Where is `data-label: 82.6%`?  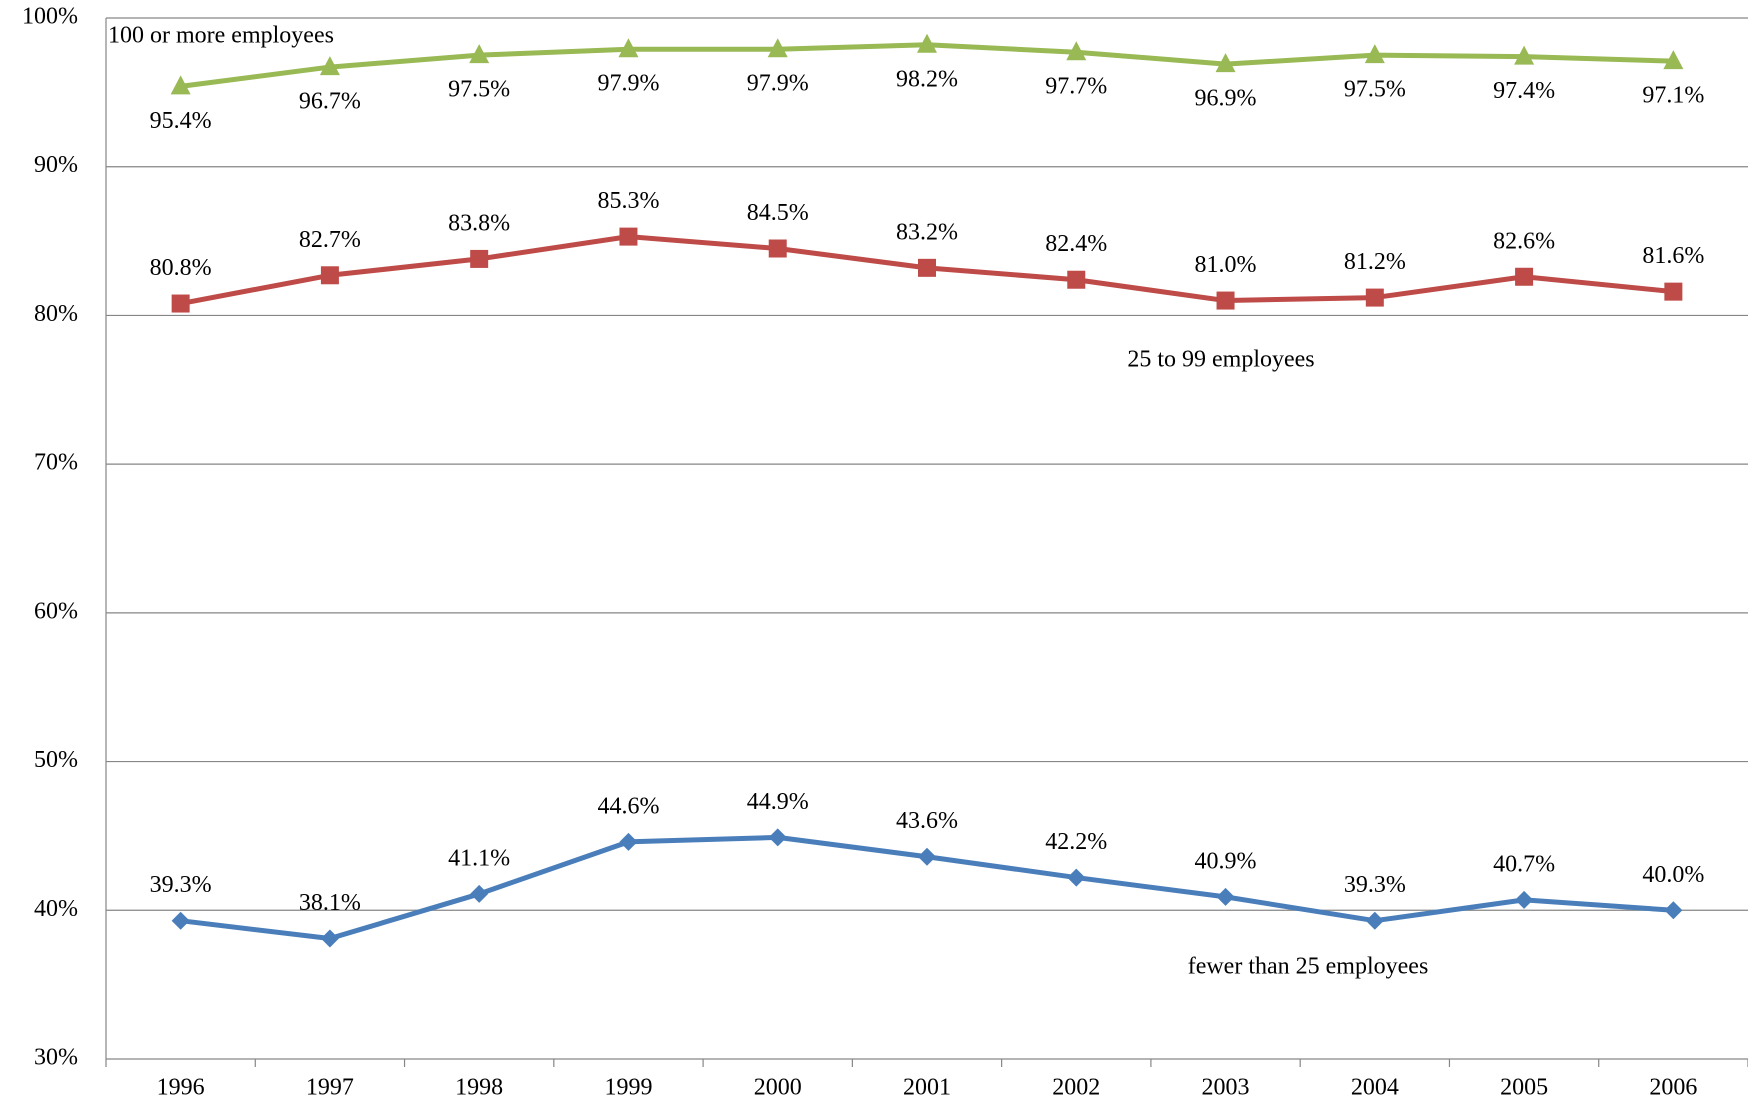 data-label: 82.6% is located at coordinates (1524, 241).